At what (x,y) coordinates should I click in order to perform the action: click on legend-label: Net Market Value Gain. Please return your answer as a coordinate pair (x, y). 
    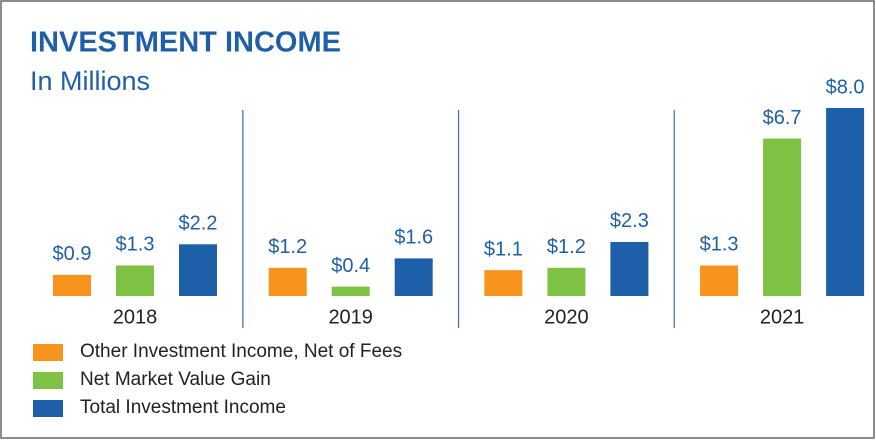
    Looking at the image, I should click on (175, 379).